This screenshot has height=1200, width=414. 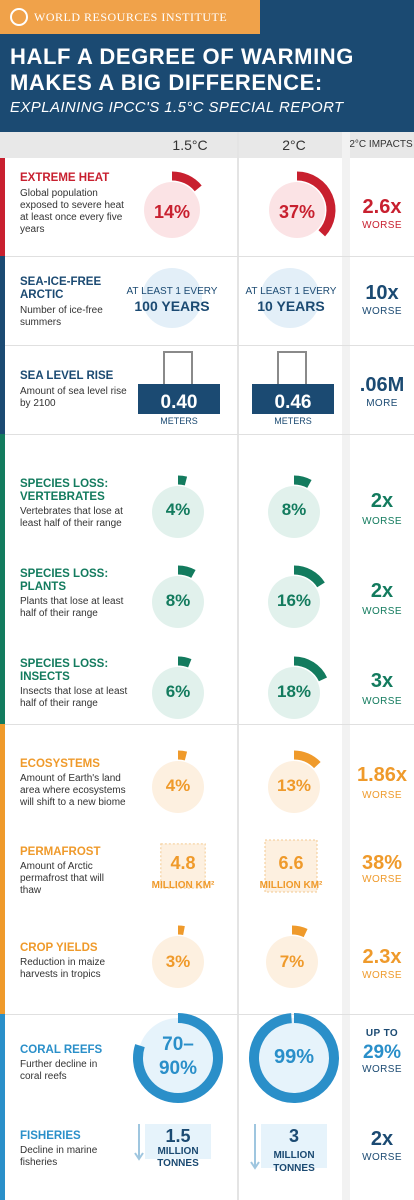 I want to click on unit-fish-1-5-line1: MILLION, so click(x=178, y=1151).